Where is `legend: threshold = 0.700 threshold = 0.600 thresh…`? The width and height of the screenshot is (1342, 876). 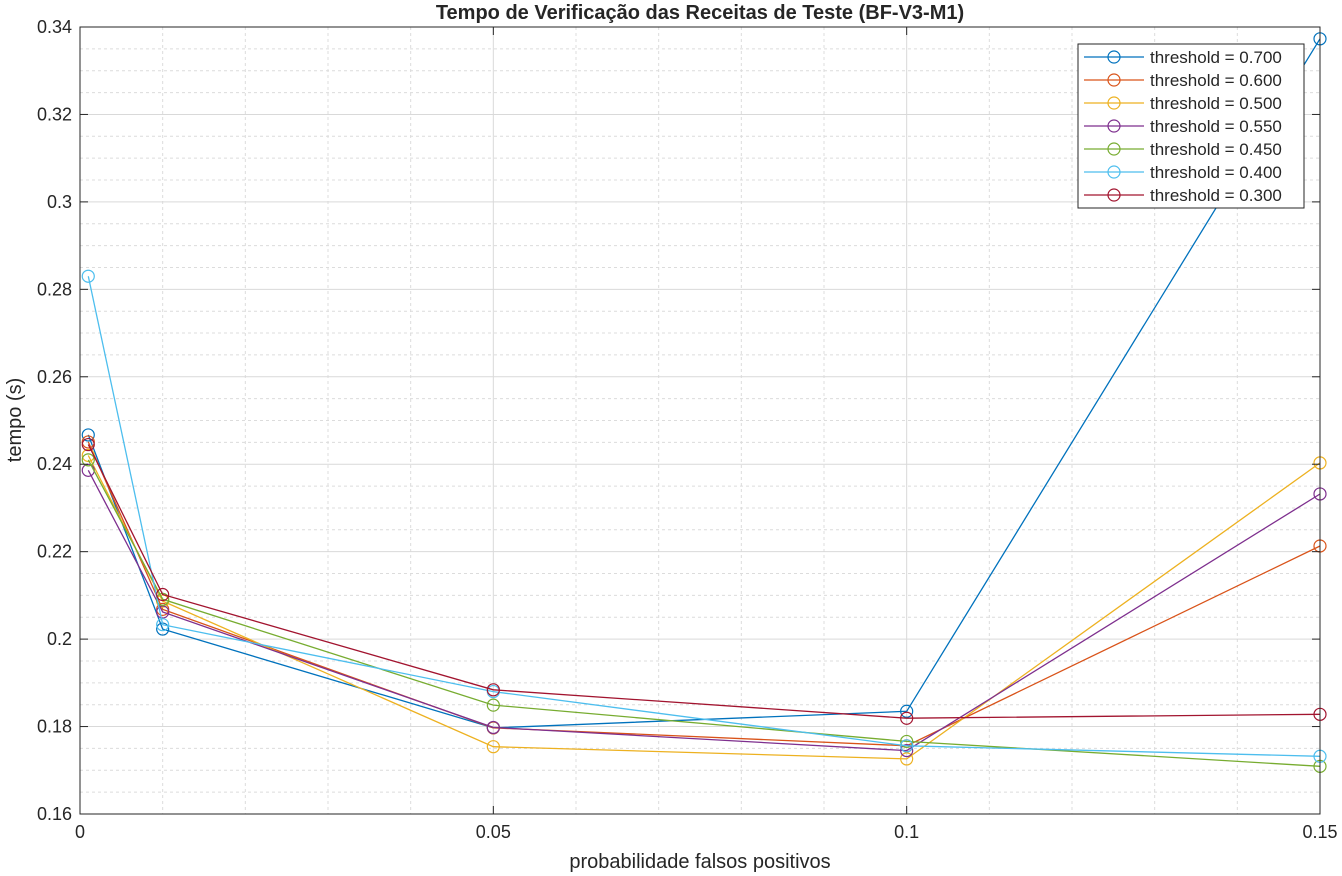
legend: threshold = 0.700 threshold = 0.600 thresh… is located at coordinates (1191, 126).